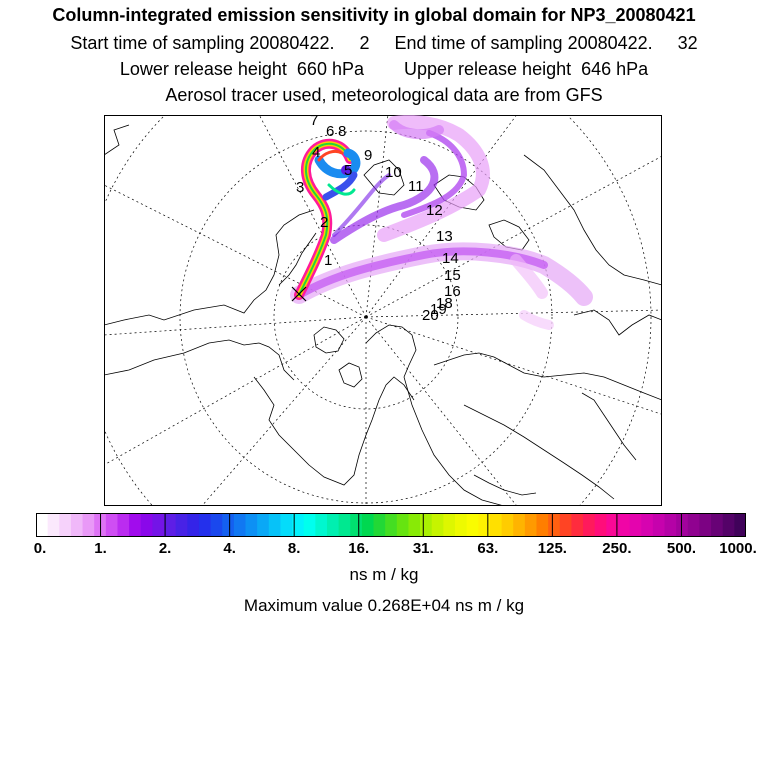  Describe the element at coordinates (328, 260) in the screenshot. I see `trajectory-label: 1` at that location.